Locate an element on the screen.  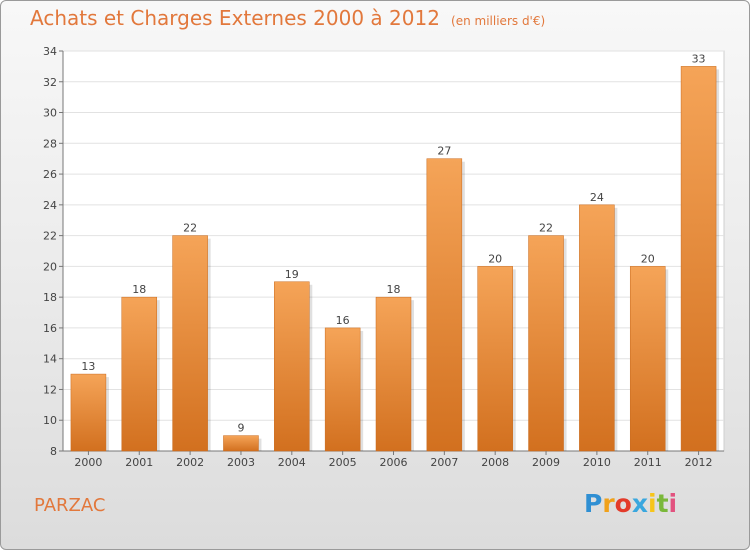
x-tick-label: 2004 is located at coordinates (292, 462).